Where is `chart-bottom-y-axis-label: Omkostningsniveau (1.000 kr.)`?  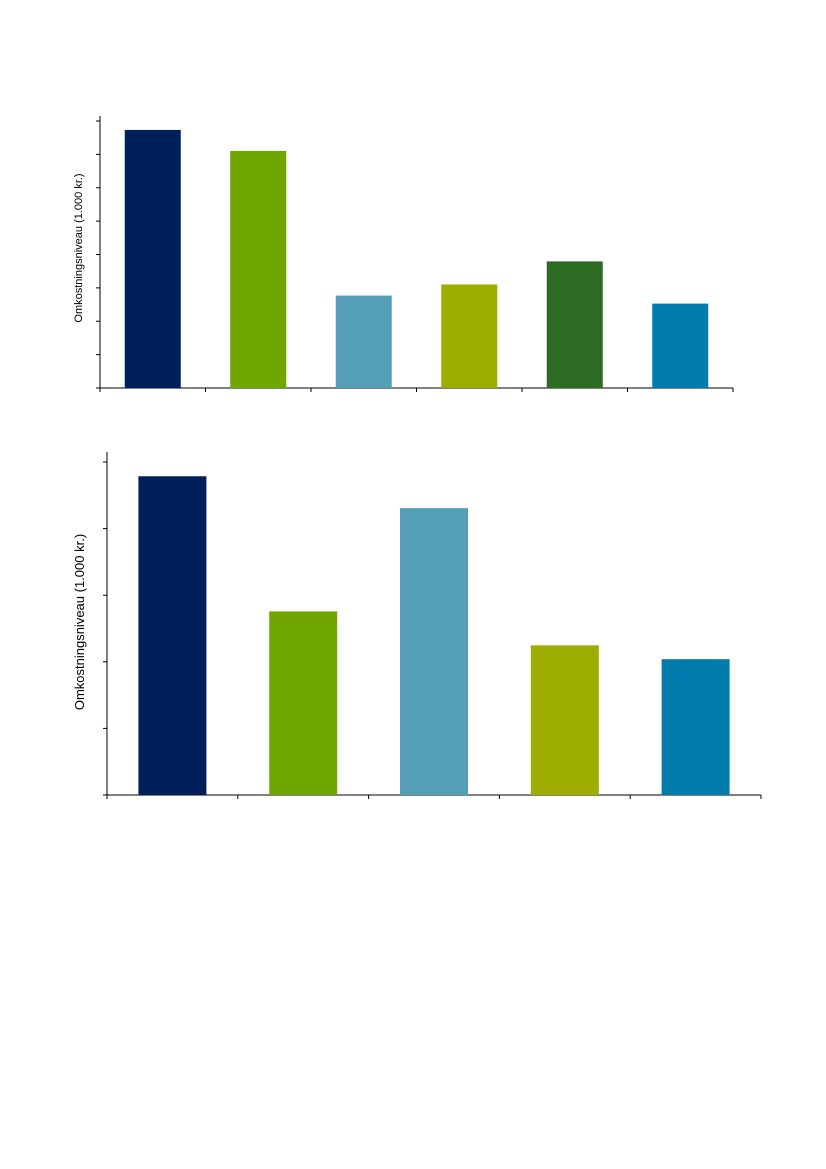 chart-bottom-y-axis-label: Omkostningsniveau (1.000 kr.) is located at coordinates (79, 622).